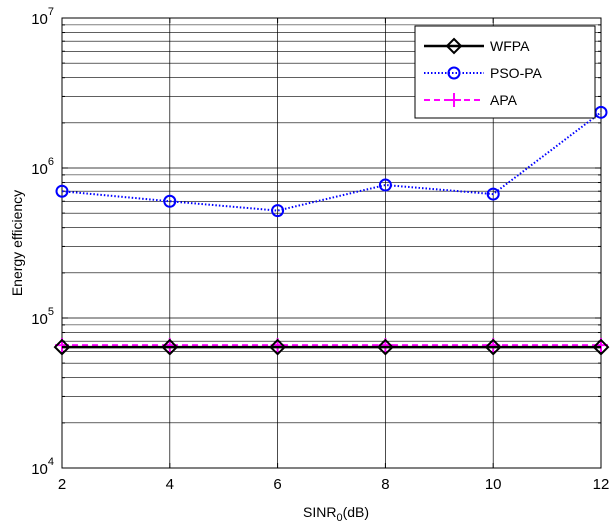 This screenshot has width=610, height=528. I want to click on y-tick-label-exponent: 7, so click(51, 12).